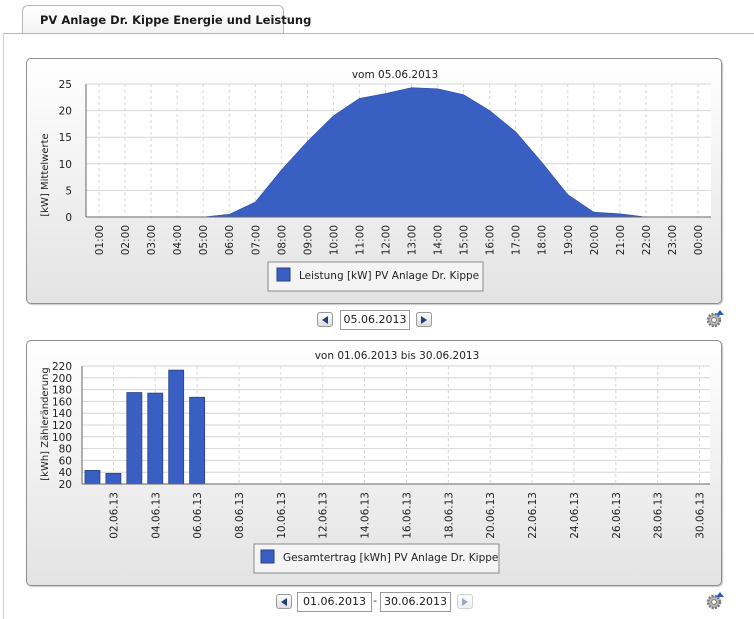 This screenshot has width=754, height=619. Describe the element at coordinates (198, 515) in the screenshot. I see `month-xtick-label: 06.06.13` at that location.